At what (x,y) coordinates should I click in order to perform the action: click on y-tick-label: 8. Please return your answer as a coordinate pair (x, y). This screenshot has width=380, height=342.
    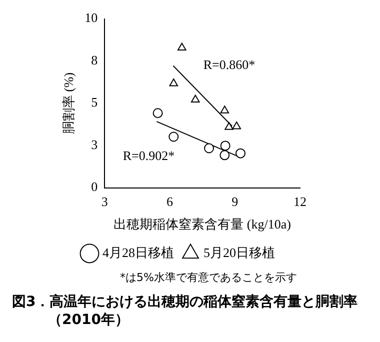
    Looking at the image, I should click on (94, 60).